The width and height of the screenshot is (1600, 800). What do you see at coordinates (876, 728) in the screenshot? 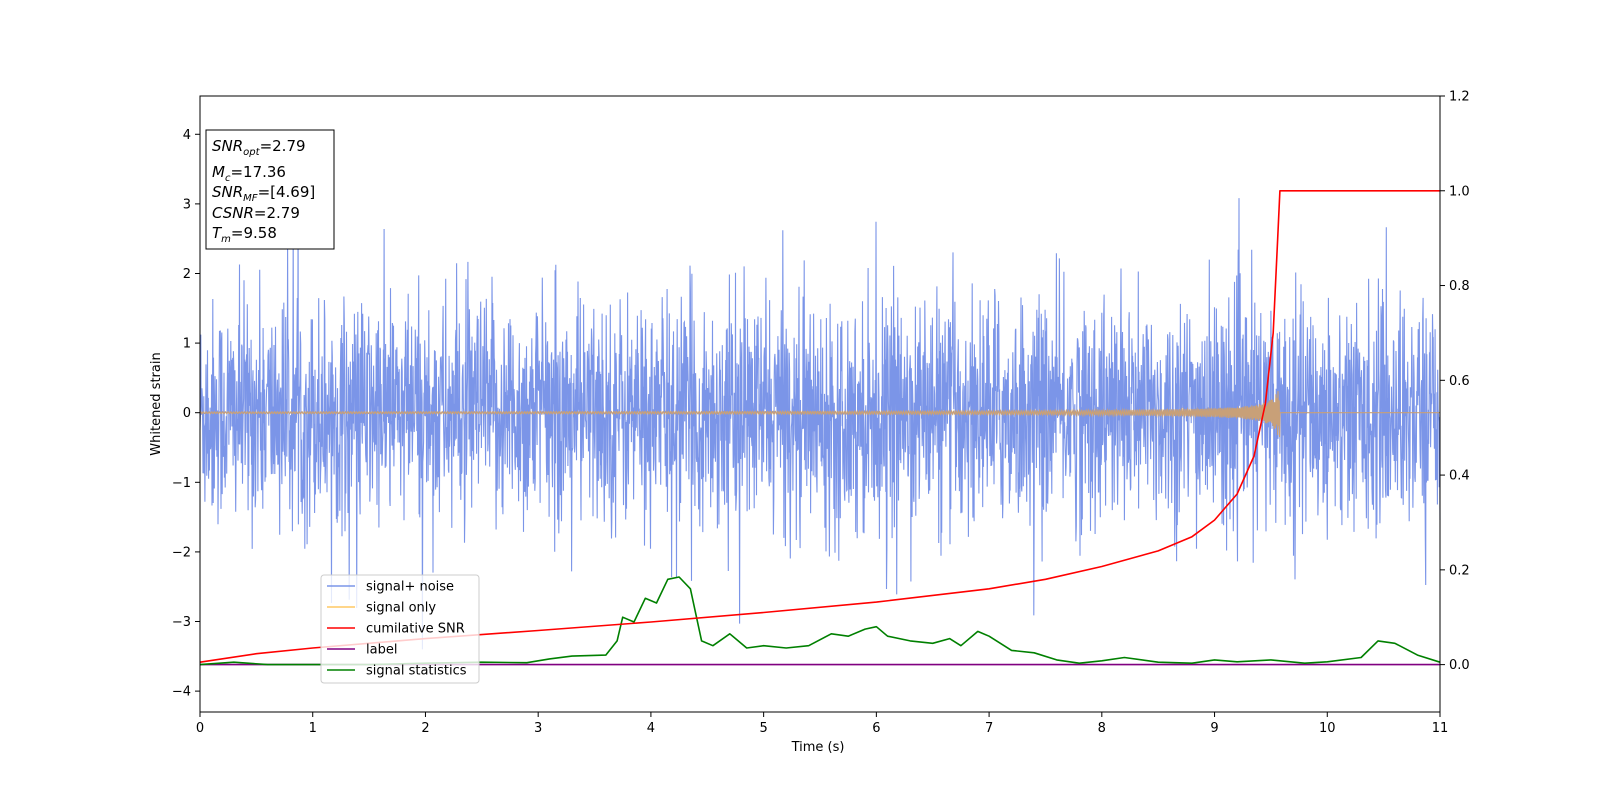
I see `x-tick-label: 6` at bounding box center [876, 728].